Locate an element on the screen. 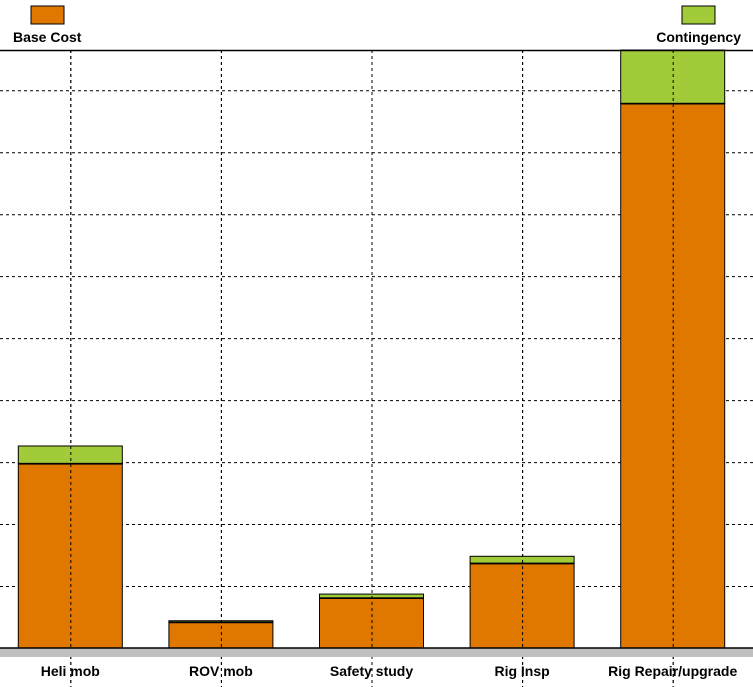 This screenshot has height=687, width=753. x-tick-label: Rig Repair/upgrade is located at coordinates (672, 671).